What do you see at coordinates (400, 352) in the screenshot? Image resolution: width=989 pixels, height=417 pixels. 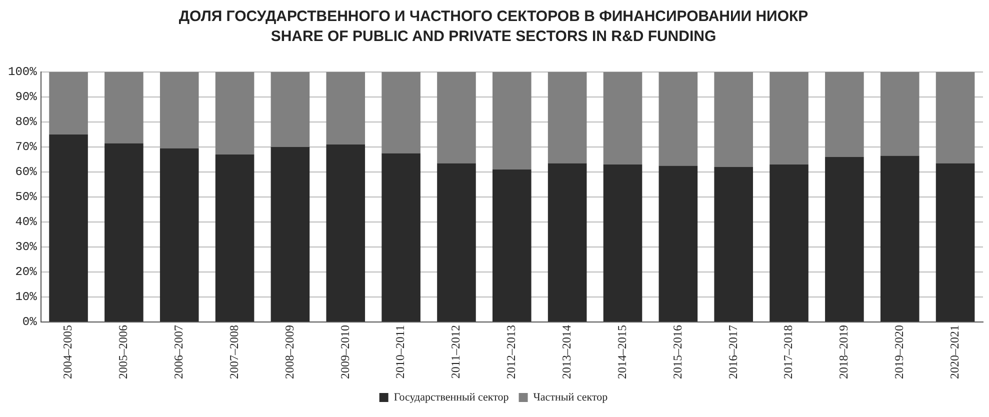 I see `x-tick-label: 2010–2011` at bounding box center [400, 352].